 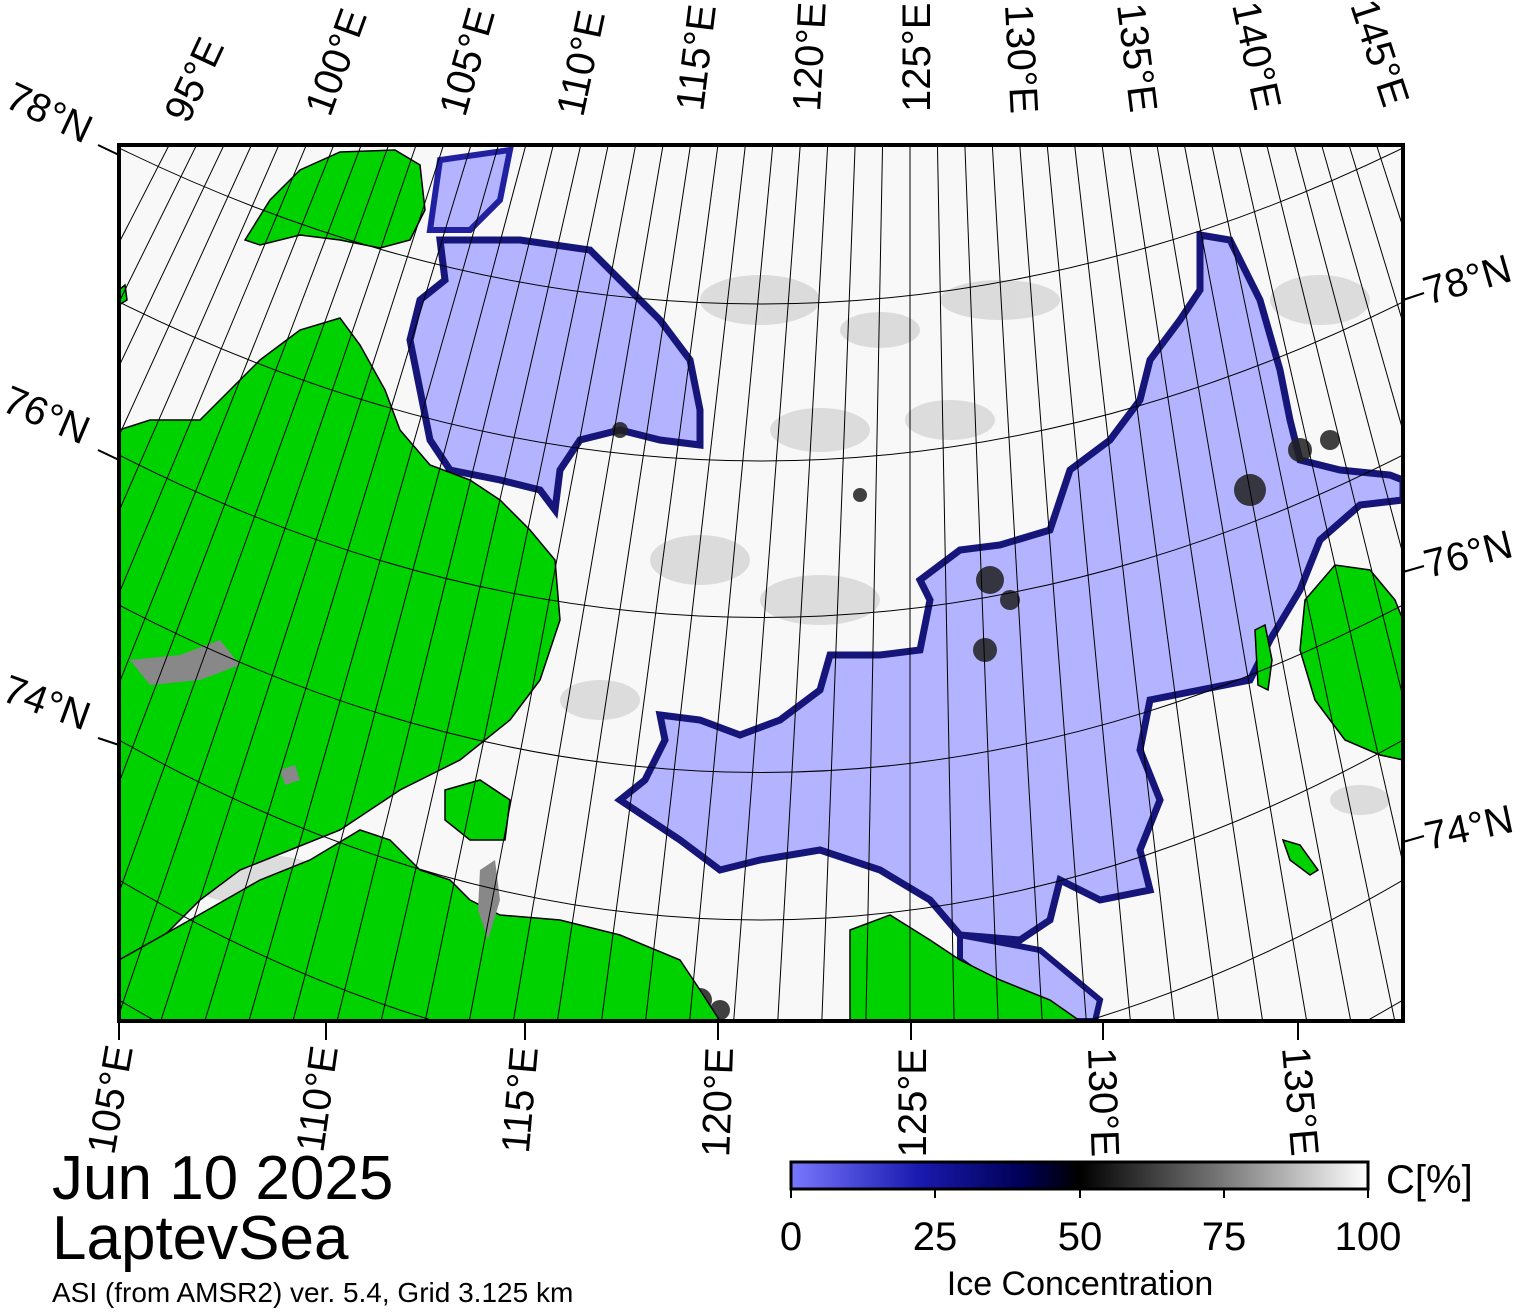 I want to click on landmass-small-island, so click(x=1263, y=657).